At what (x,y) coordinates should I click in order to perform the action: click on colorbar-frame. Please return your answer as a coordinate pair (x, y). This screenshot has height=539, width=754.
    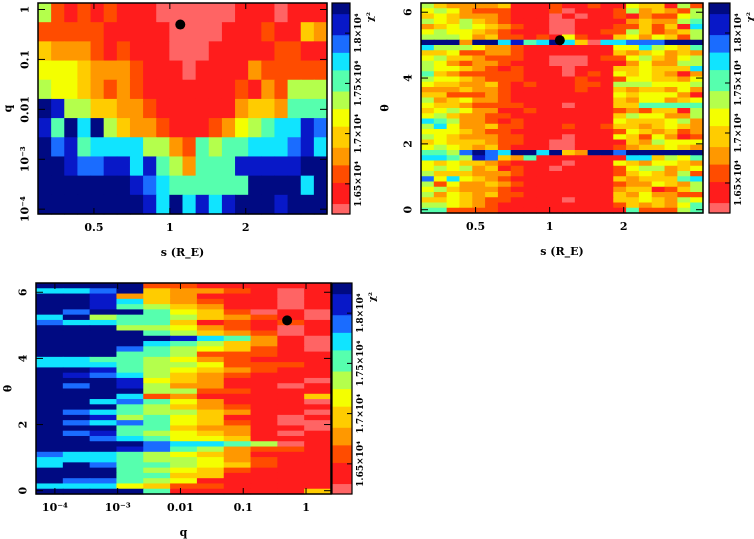
    Looking at the image, I should click on (342, 388).